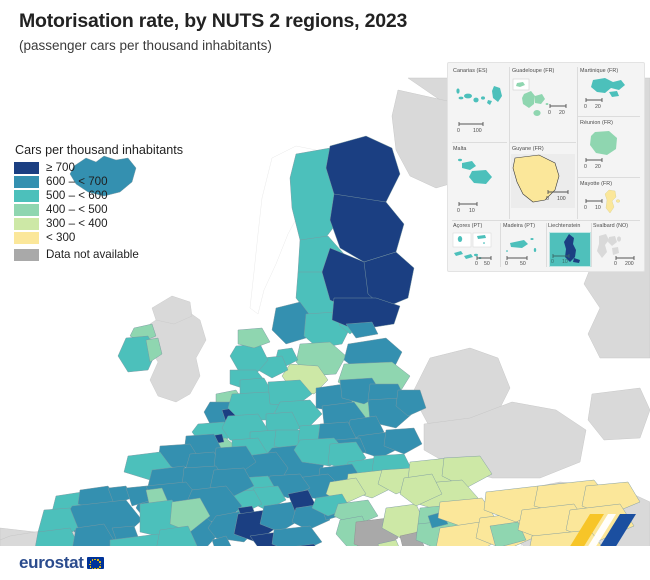  I want to click on inset-madeira: Madeira (PT) 0 50, so click(523, 245).